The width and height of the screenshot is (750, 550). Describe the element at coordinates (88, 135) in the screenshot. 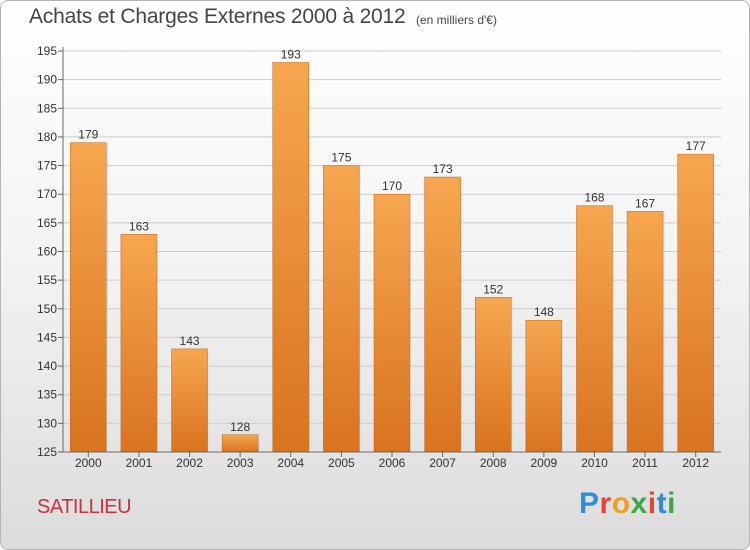

I see `data-label-2000: 179` at that location.